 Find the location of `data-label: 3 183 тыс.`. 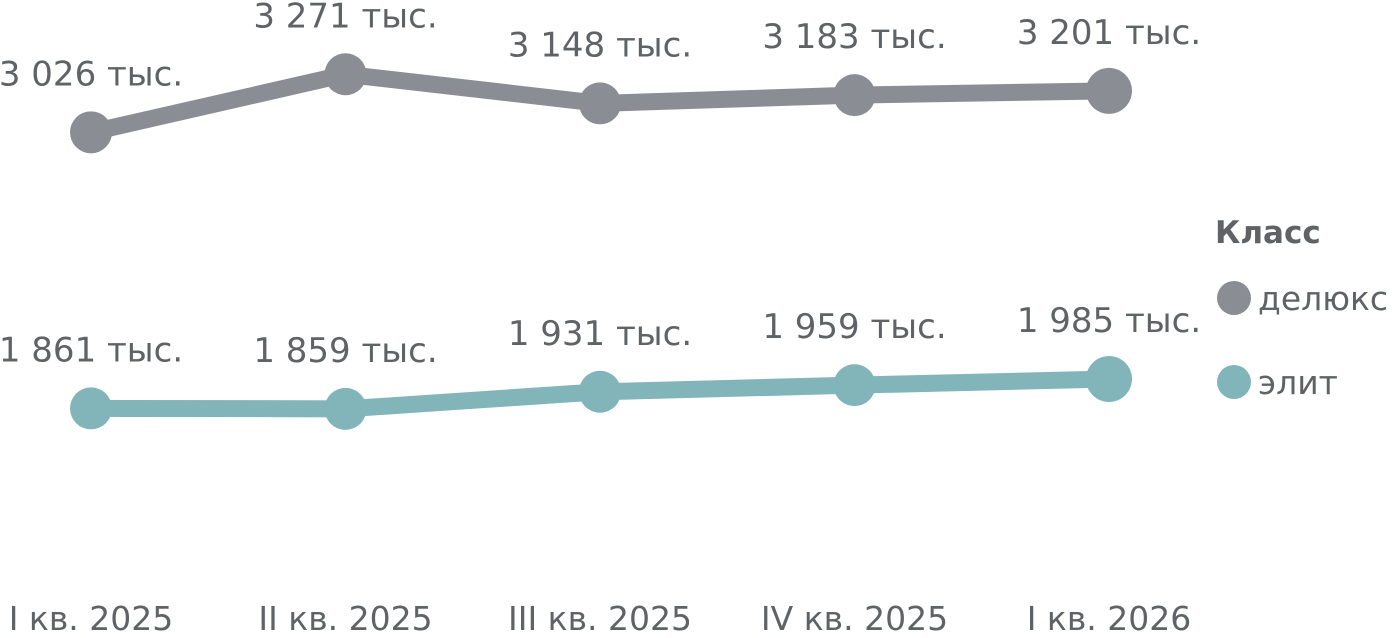

data-label: 3 183 тыс. is located at coordinates (854, 37).